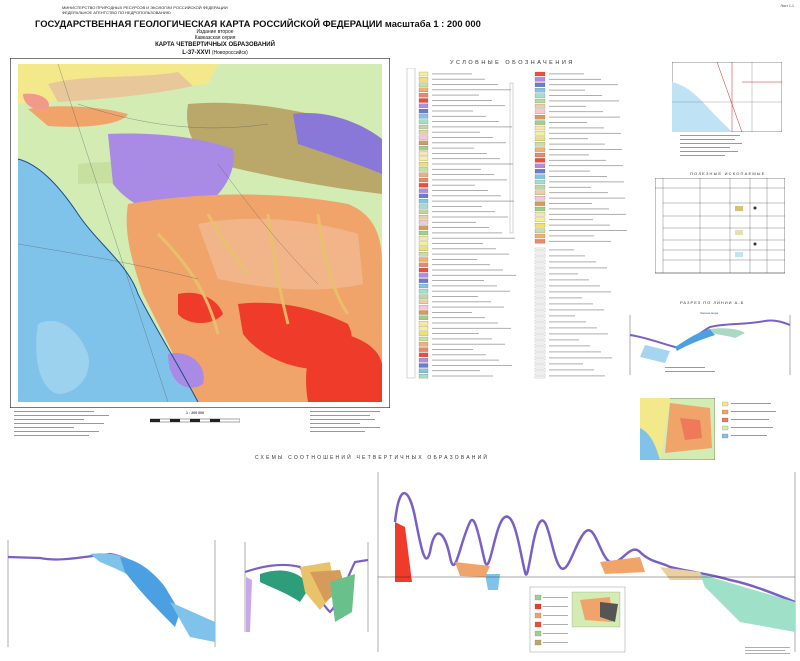  I want to click on fossil-table-title: ПОЛЕЗНЫЕ ИСКОПАЕМЫЕ, so click(728, 173).